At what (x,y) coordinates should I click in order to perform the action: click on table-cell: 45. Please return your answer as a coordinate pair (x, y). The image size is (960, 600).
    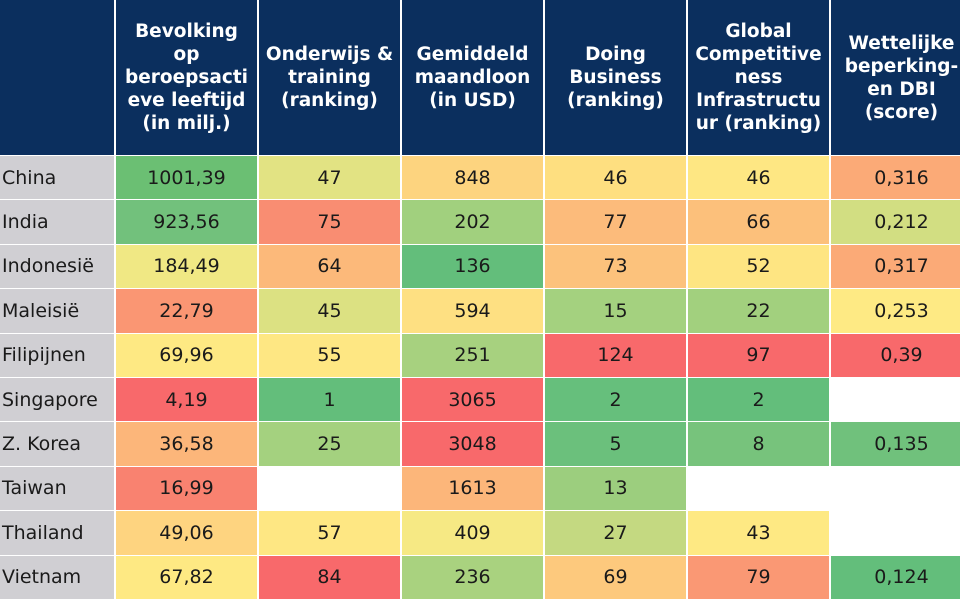
    Looking at the image, I should click on (329, 311).